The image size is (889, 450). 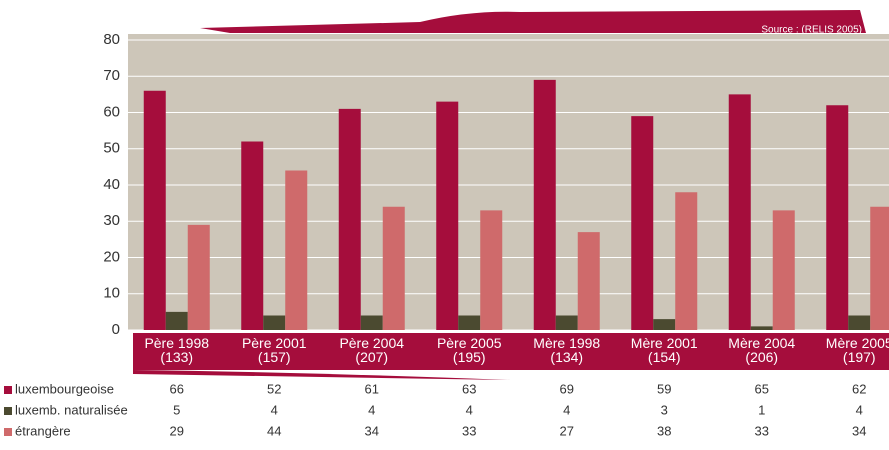 What do you see at coordinates (111, 148) in the screenshot?
I see `y-tick-label: 50` at bounding box center [111, 148].